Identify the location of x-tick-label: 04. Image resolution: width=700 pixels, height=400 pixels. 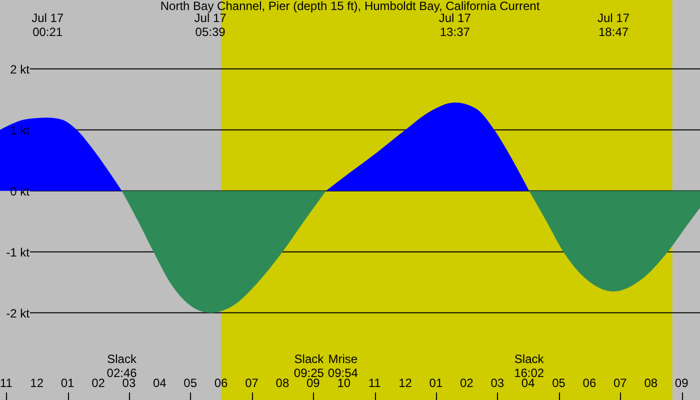
(159, 383).